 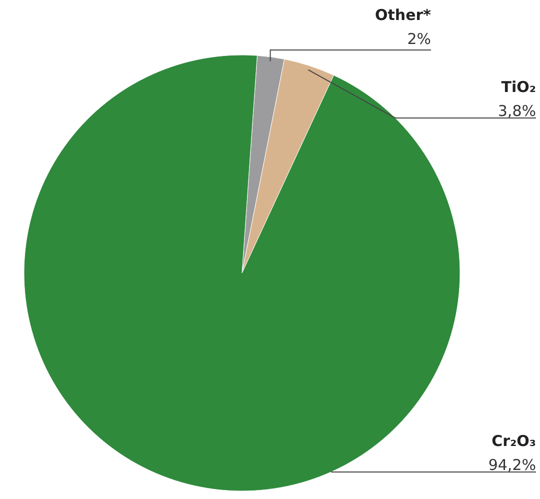 I want to click on data-label: 2%, so click(x=419, y=39).